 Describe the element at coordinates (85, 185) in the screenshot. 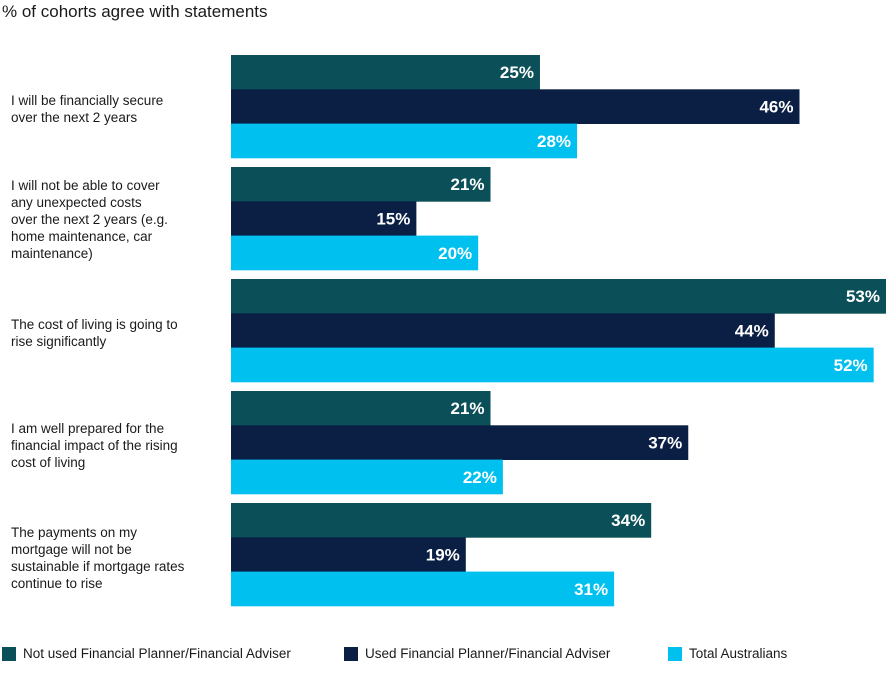

I see `category-label-line: I will not be able to cover` at that location.